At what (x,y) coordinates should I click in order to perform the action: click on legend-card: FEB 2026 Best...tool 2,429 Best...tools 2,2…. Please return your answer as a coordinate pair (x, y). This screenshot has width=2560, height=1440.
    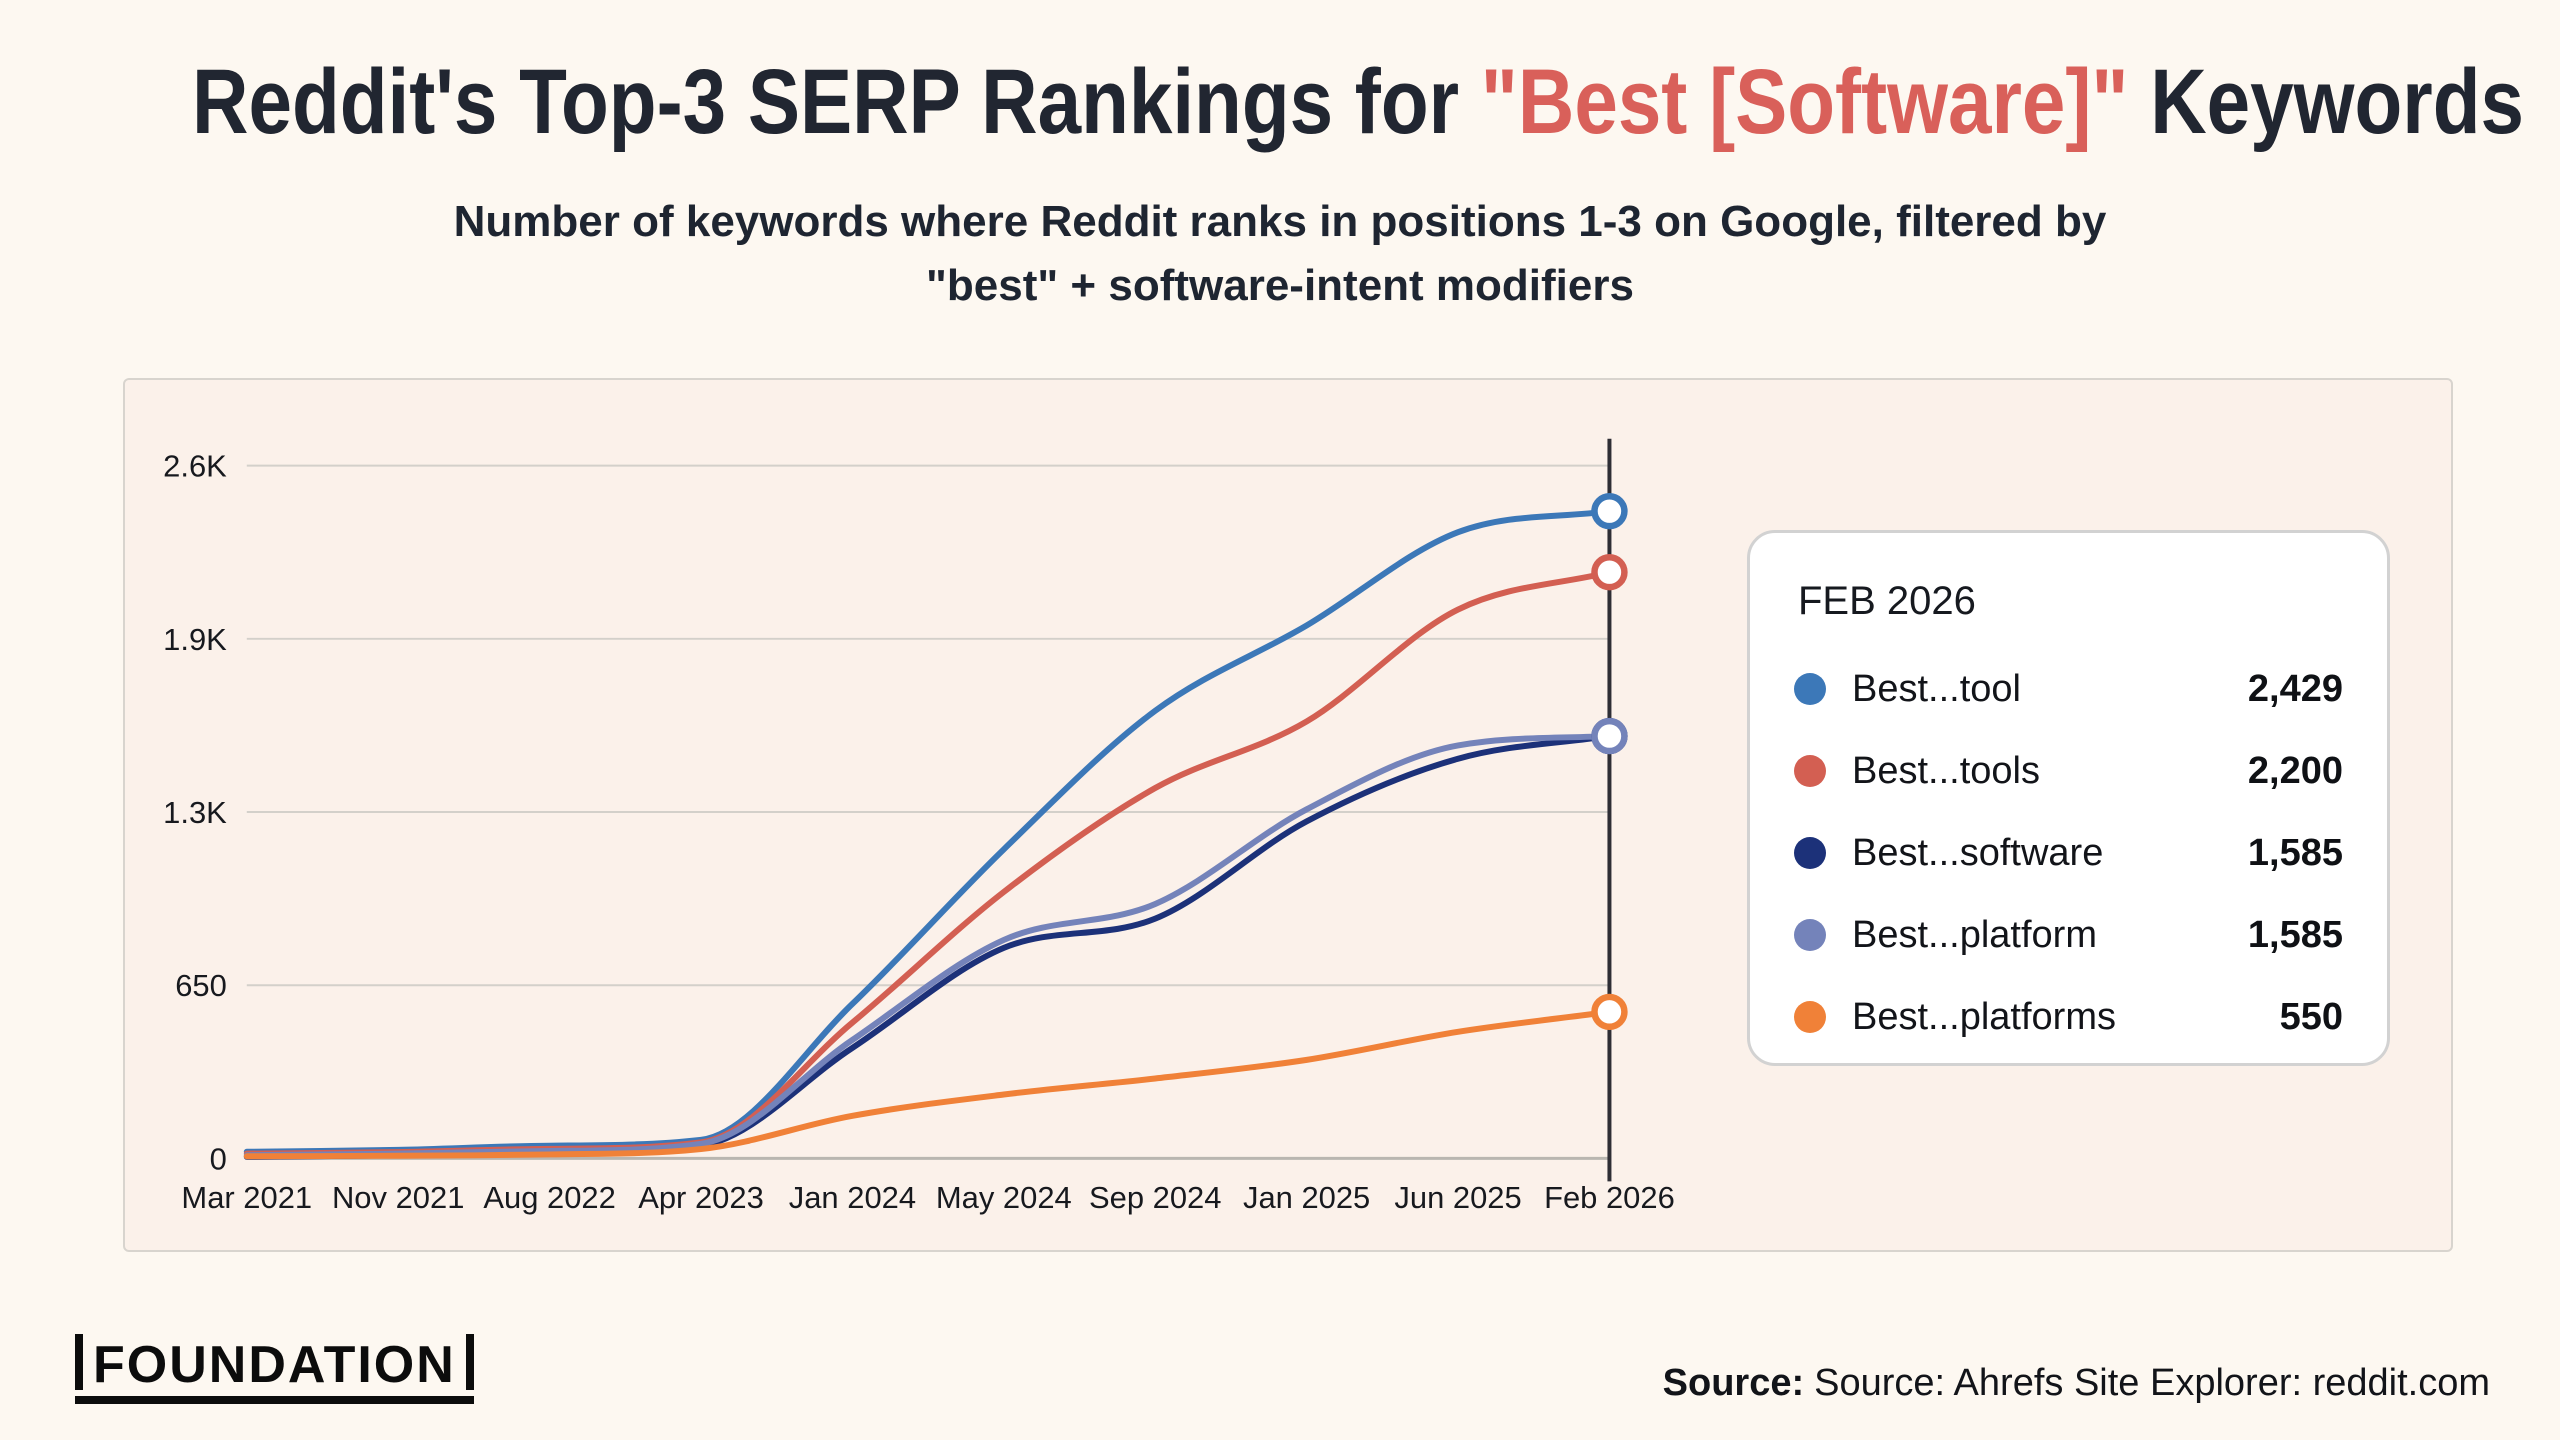
    Looking at the image, I should click on (2068, 798).